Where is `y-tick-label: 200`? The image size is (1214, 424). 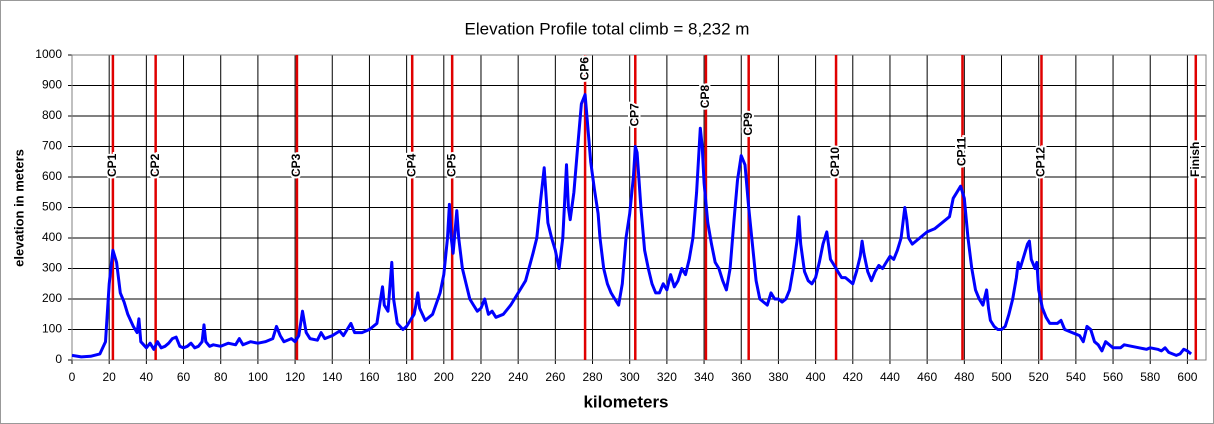 y-tick-label: 200 is located at coordinates (52, 298).